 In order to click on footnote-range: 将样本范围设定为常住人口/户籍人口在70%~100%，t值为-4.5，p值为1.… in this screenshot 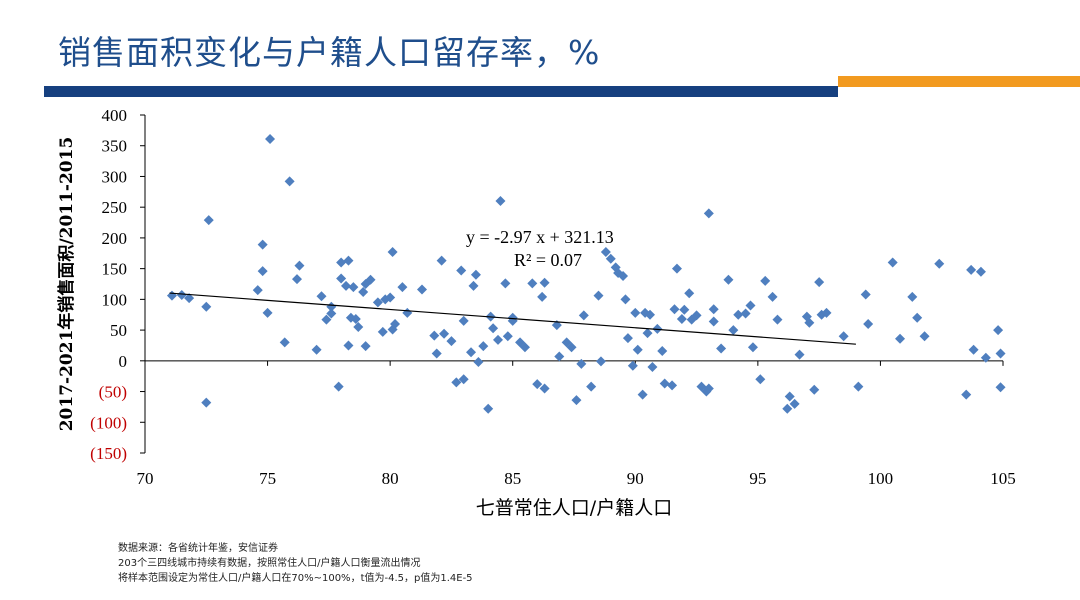, I will do `click(295, 578)`.